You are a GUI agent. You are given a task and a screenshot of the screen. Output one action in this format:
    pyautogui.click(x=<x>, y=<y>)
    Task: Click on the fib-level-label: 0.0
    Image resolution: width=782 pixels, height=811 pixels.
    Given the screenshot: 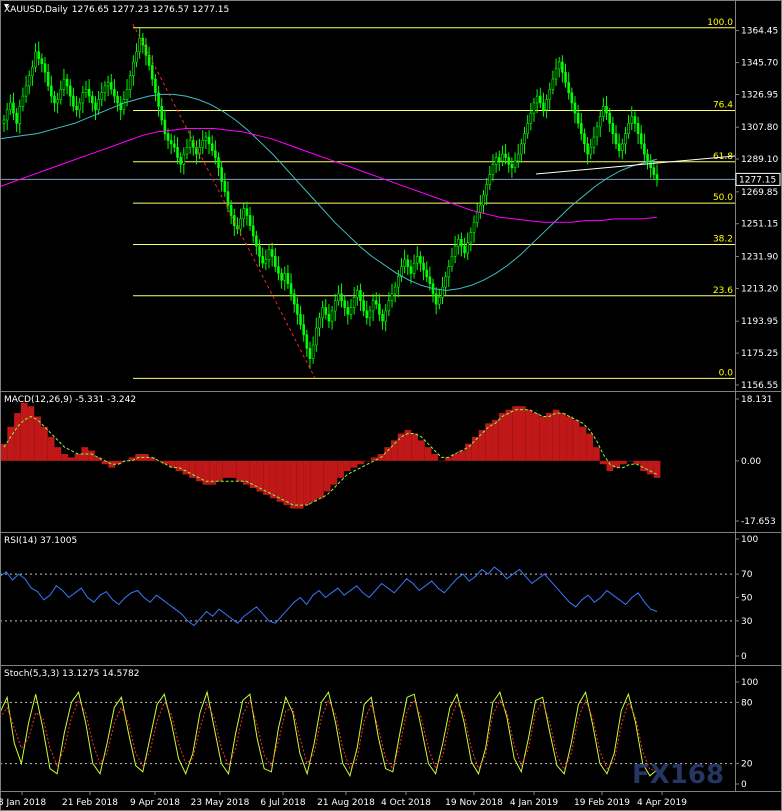 What is the action you would take?
    pyautogui.click(x=726, y=373)
    